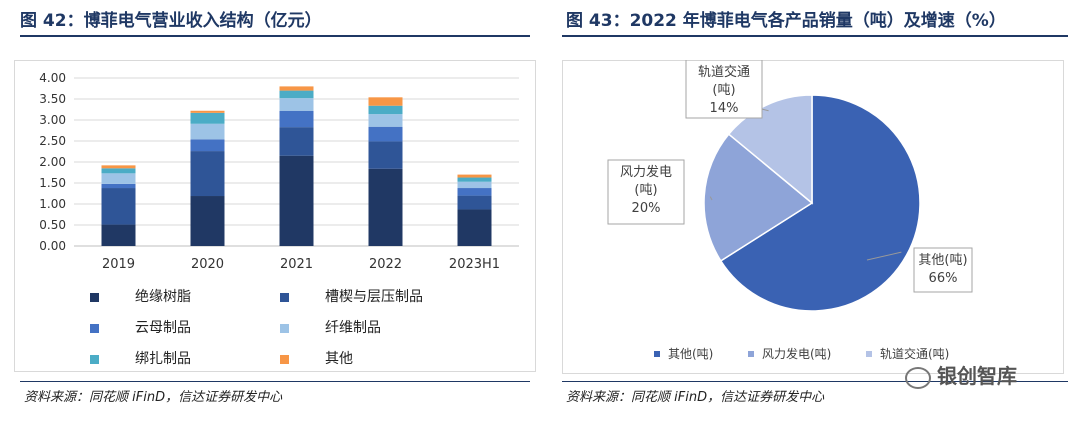  What do you see at coordinates (786, 21) in the screenshot?
I see `right-chart-title: 图 43：2022 年博菲电气各产品销量（吨）及增速（%）` at bounding box center [786, 21].